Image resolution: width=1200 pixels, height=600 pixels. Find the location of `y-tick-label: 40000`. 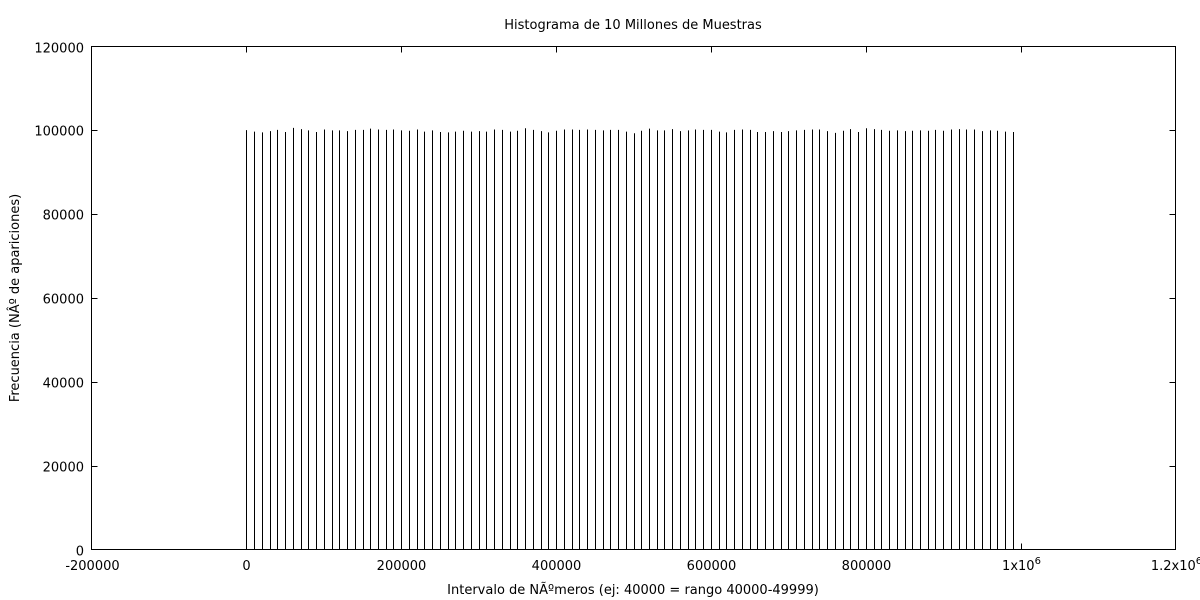

y-tick-label: 40000 is located at coordinates (63, 384).